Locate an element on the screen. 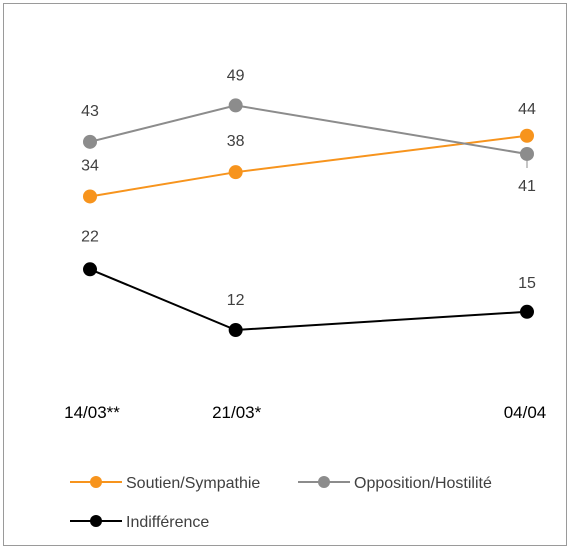  data-label-indiff-rence-0: 22 is located at coordinates (90, 236).